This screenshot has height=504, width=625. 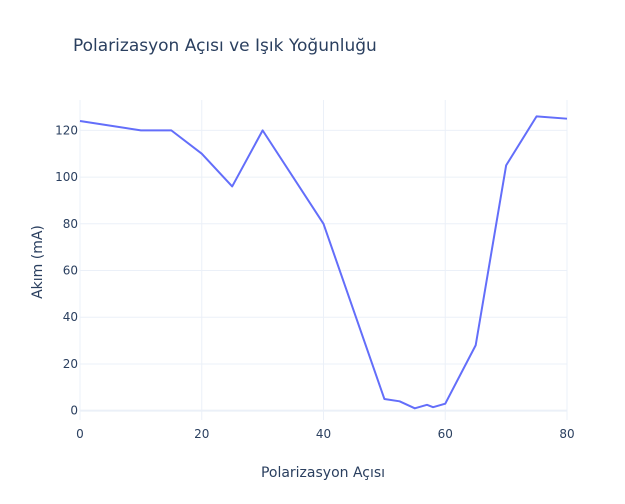 I want to click on y-tick-label: 60, so click(x=70, y=271).